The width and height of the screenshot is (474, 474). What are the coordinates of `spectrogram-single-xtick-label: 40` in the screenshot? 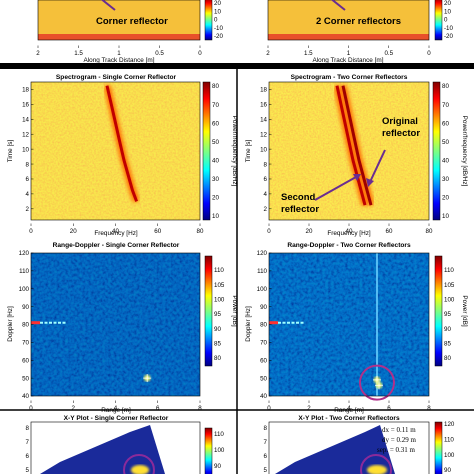 It's located at (115, 231).